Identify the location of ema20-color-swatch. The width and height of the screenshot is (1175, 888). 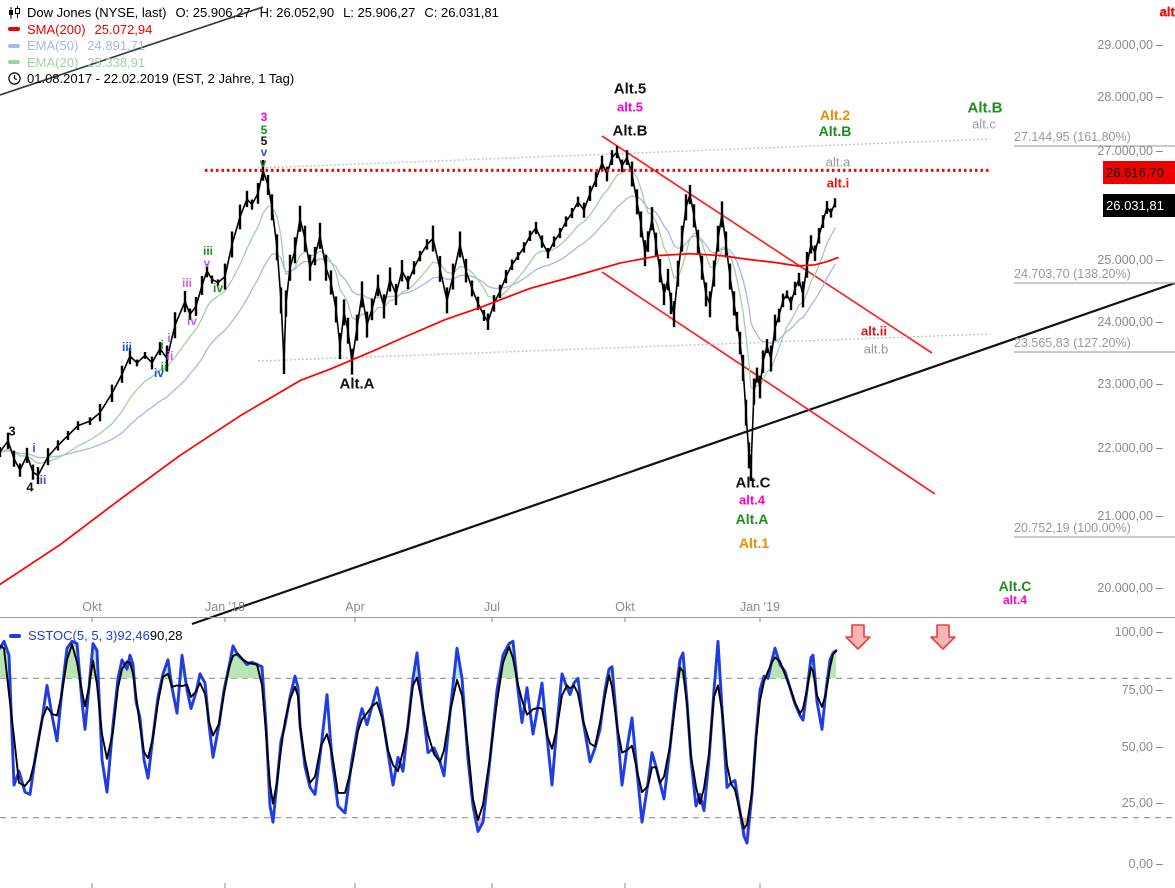
(14, 62).